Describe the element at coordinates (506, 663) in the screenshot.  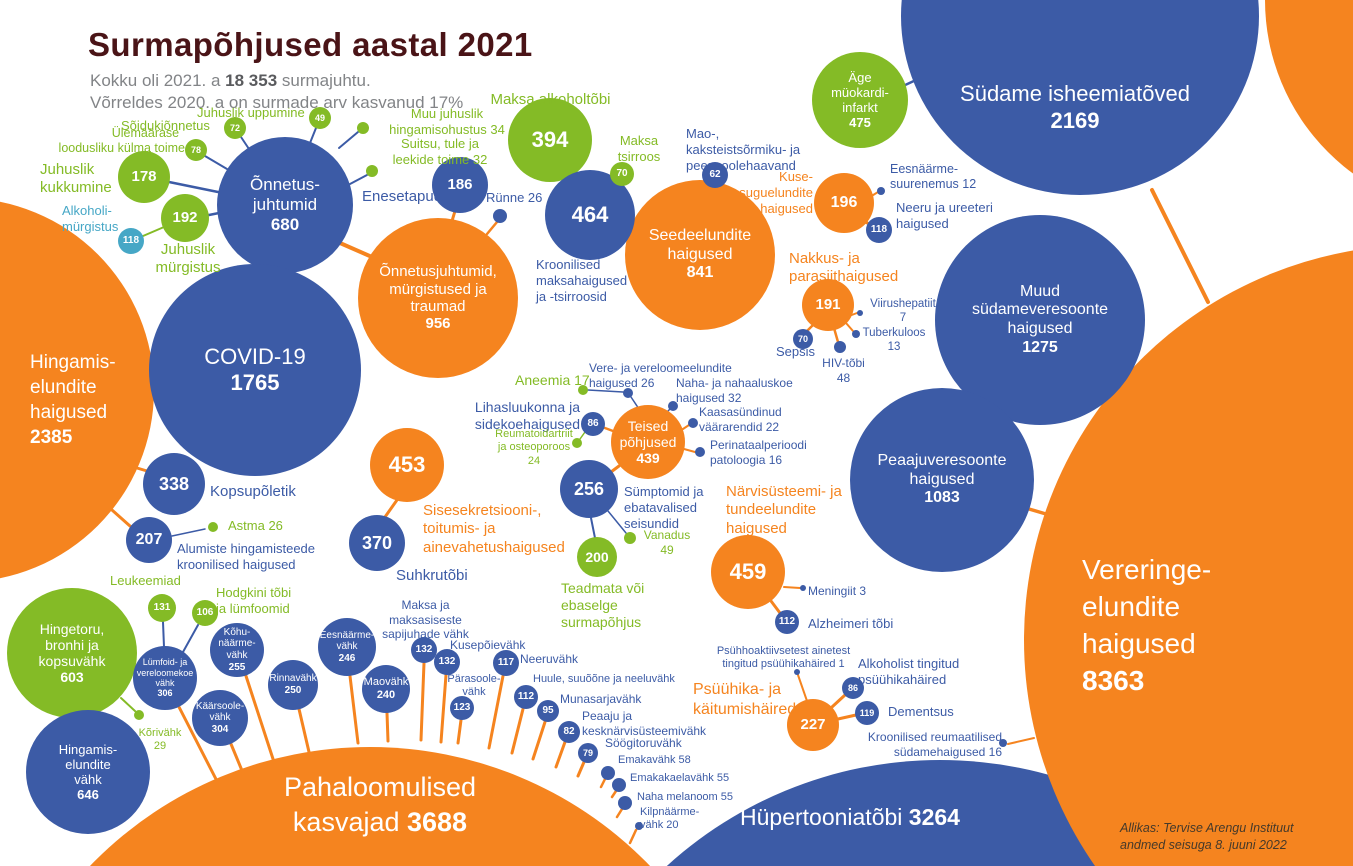
I see `neeruvahk-bubble: 117` at that location.